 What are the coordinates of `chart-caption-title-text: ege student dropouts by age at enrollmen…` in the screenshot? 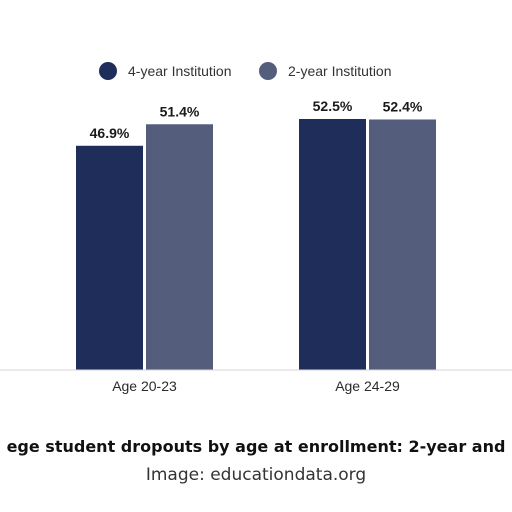 It's located at (256, 446).